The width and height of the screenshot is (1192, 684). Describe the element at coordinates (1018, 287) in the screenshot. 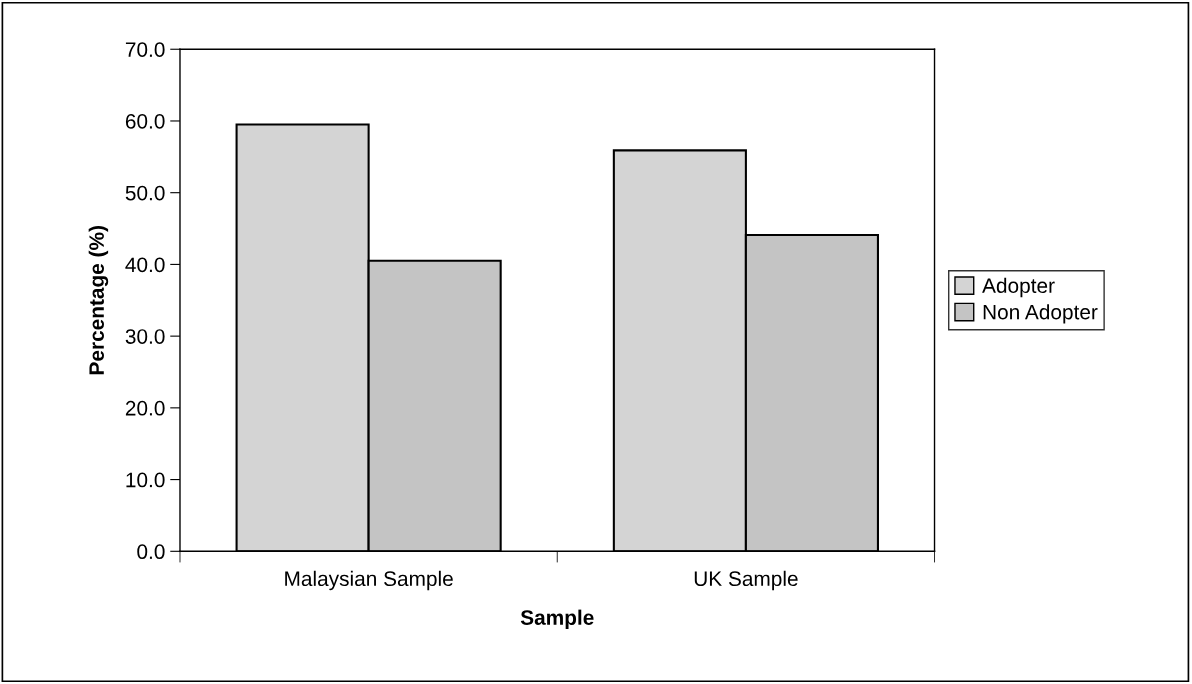

I see `legend-label: Adopter` at that location.